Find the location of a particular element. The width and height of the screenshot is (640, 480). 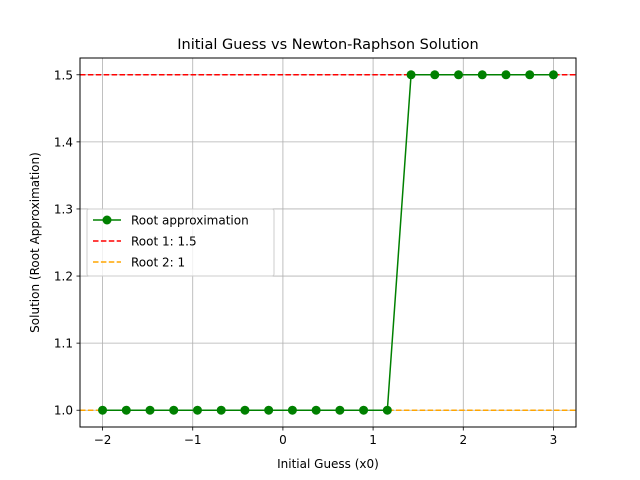

legend-label-root-2: Root 2: 1 is located at coordinates (158, 263).